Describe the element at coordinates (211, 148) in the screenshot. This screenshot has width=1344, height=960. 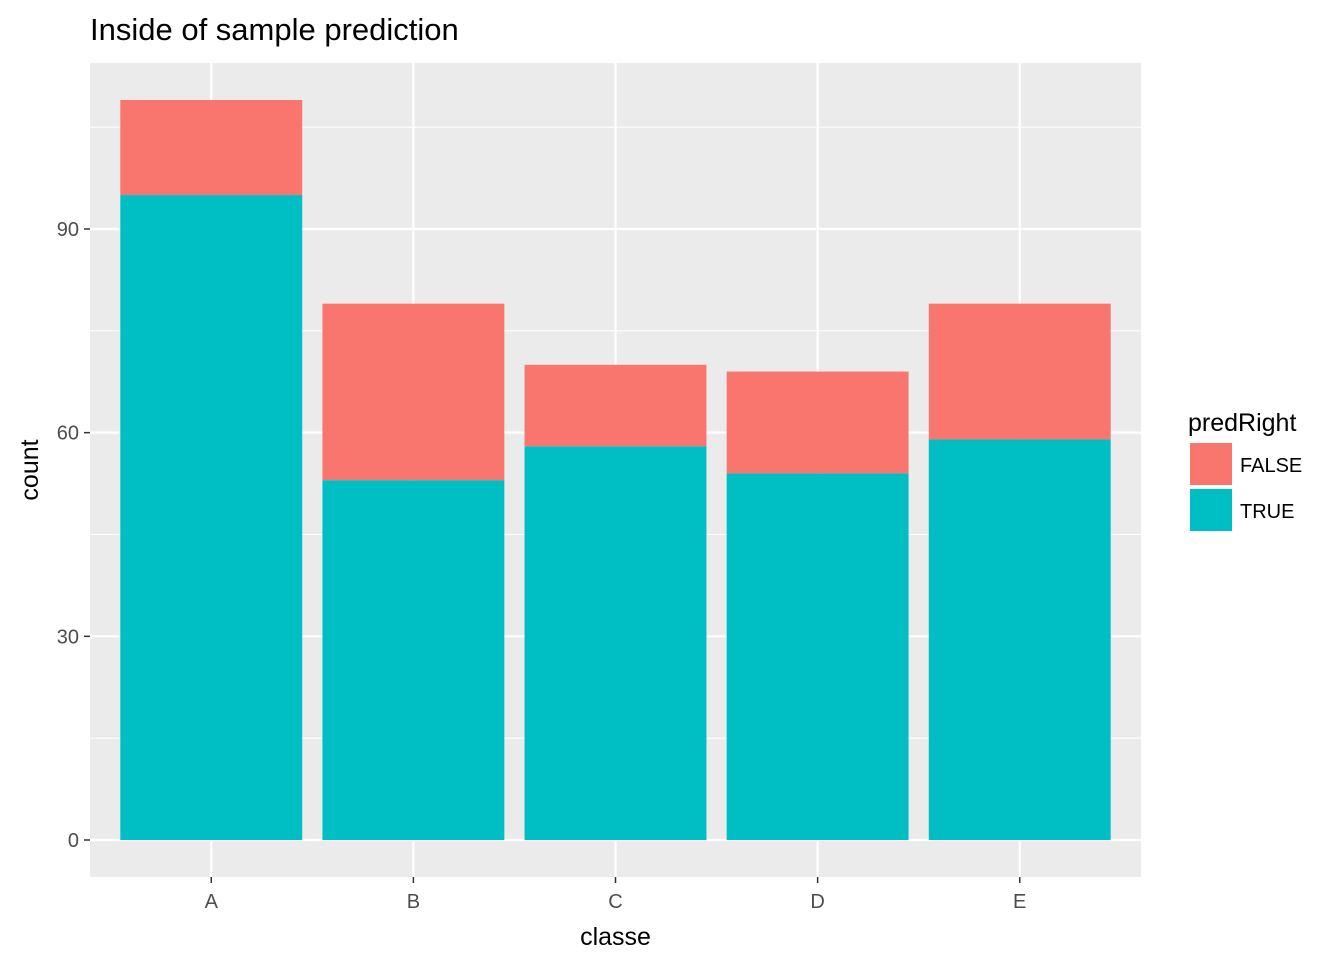
I see `bar-a-false` at that location.